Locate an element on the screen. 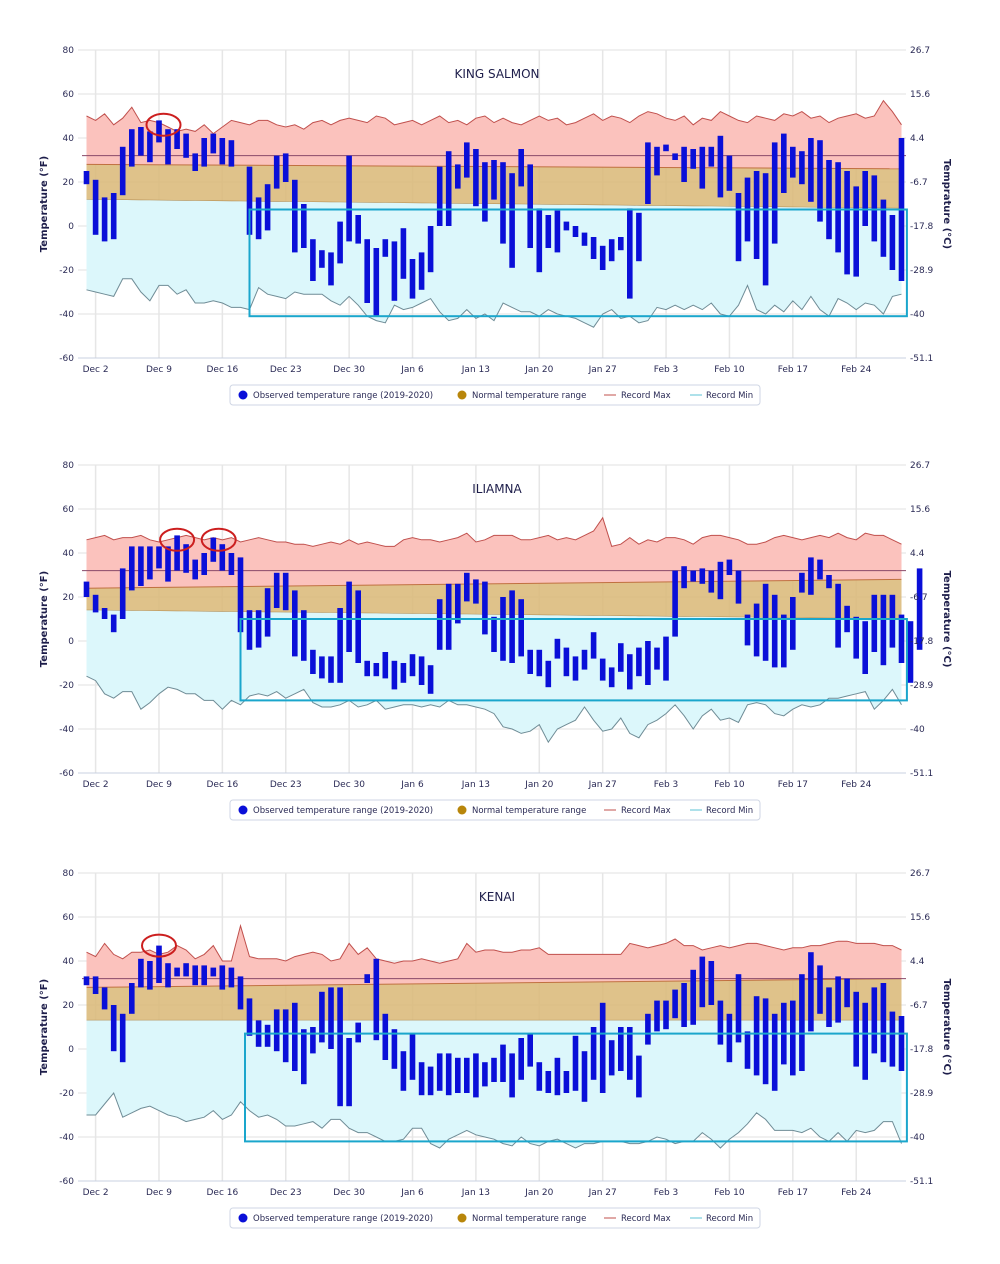  legend-record-max-label: Record Max is located at coordinates (646, 396).